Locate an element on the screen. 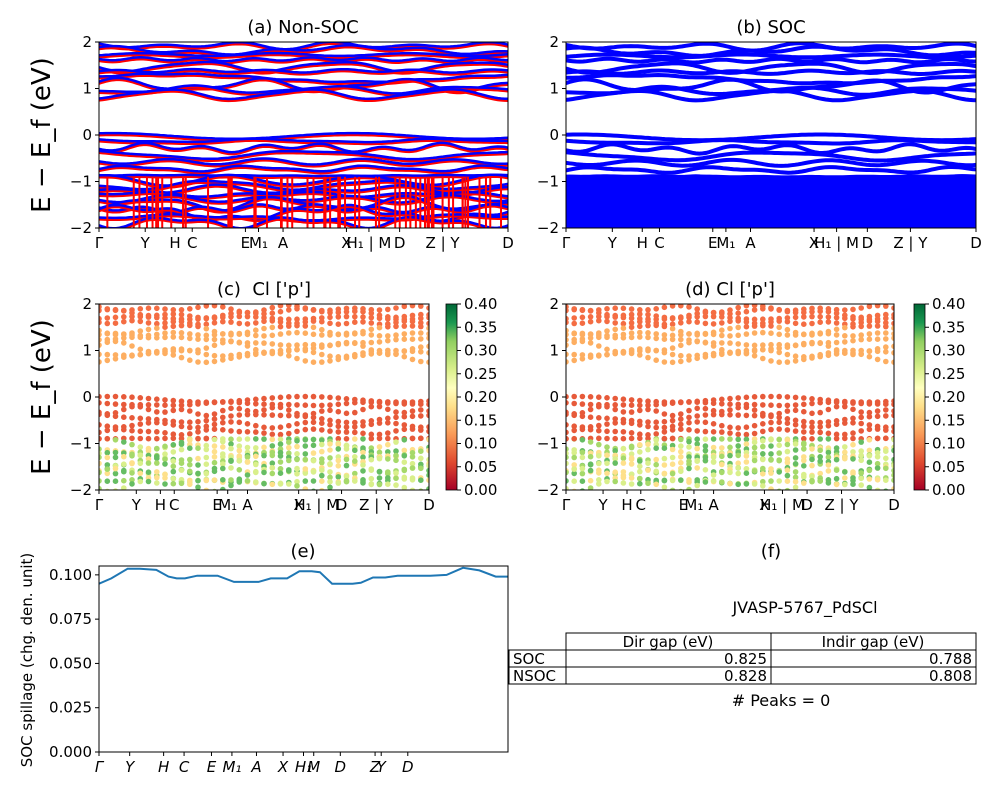 The width and height of the screenshot is (1000, 800). x-tick-label: Y is located at coordinates (130, 767).